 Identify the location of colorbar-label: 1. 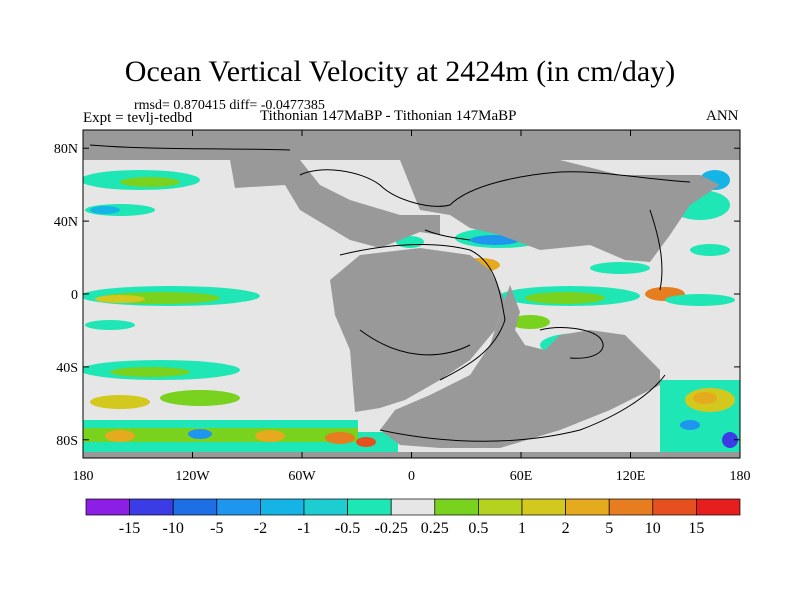
(522, 528).